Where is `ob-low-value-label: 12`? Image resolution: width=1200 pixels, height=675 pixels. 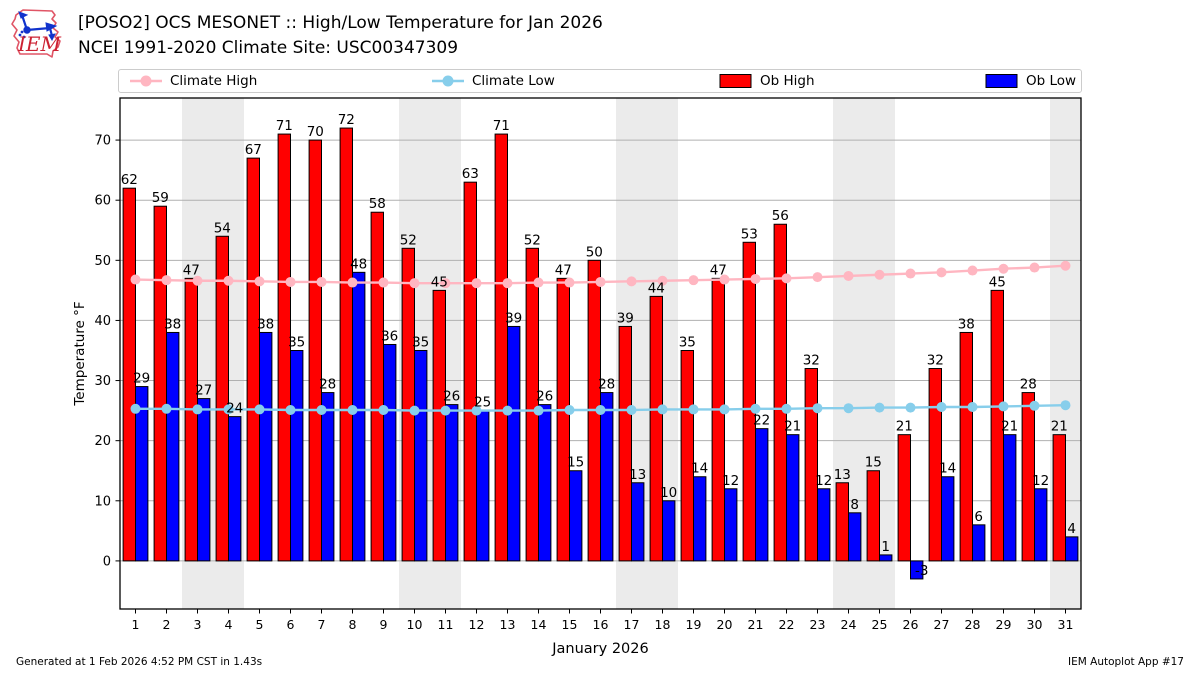 ob-low-value-label: 12 is located at coordinates (1040, 481).